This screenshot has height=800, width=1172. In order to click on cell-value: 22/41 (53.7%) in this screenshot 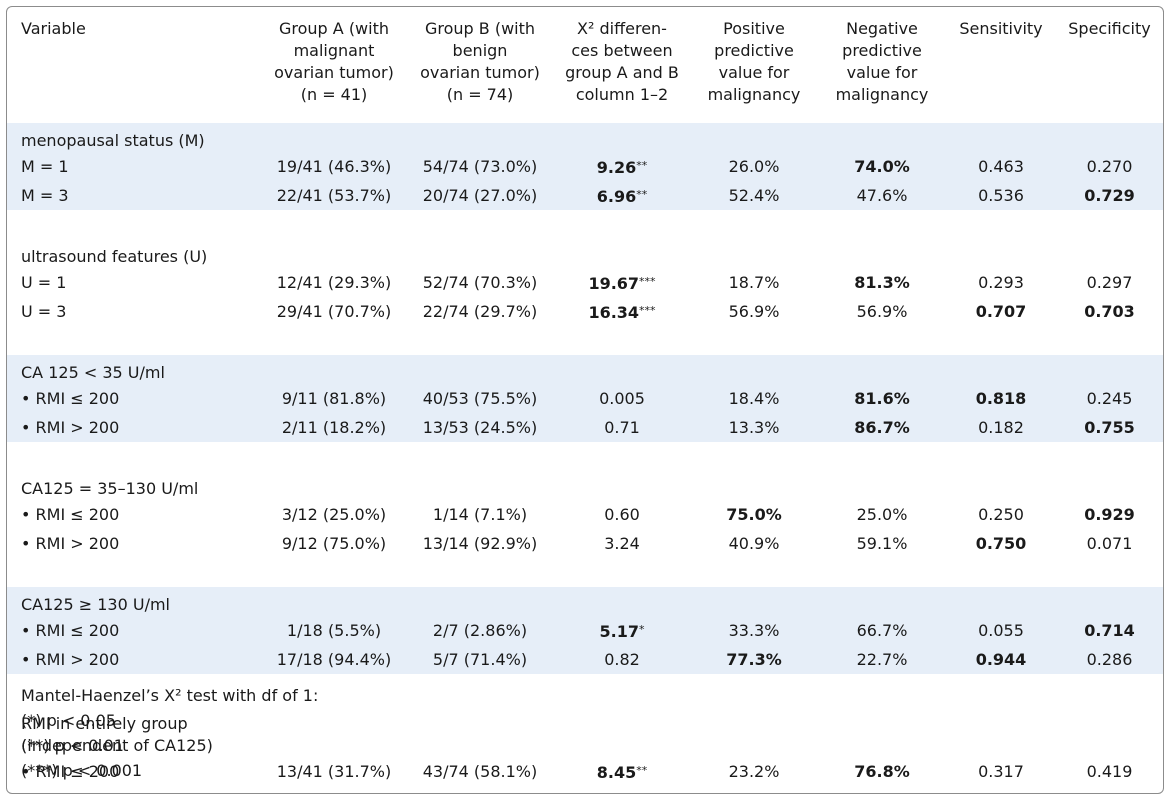, I will do `click(334, 195)`.